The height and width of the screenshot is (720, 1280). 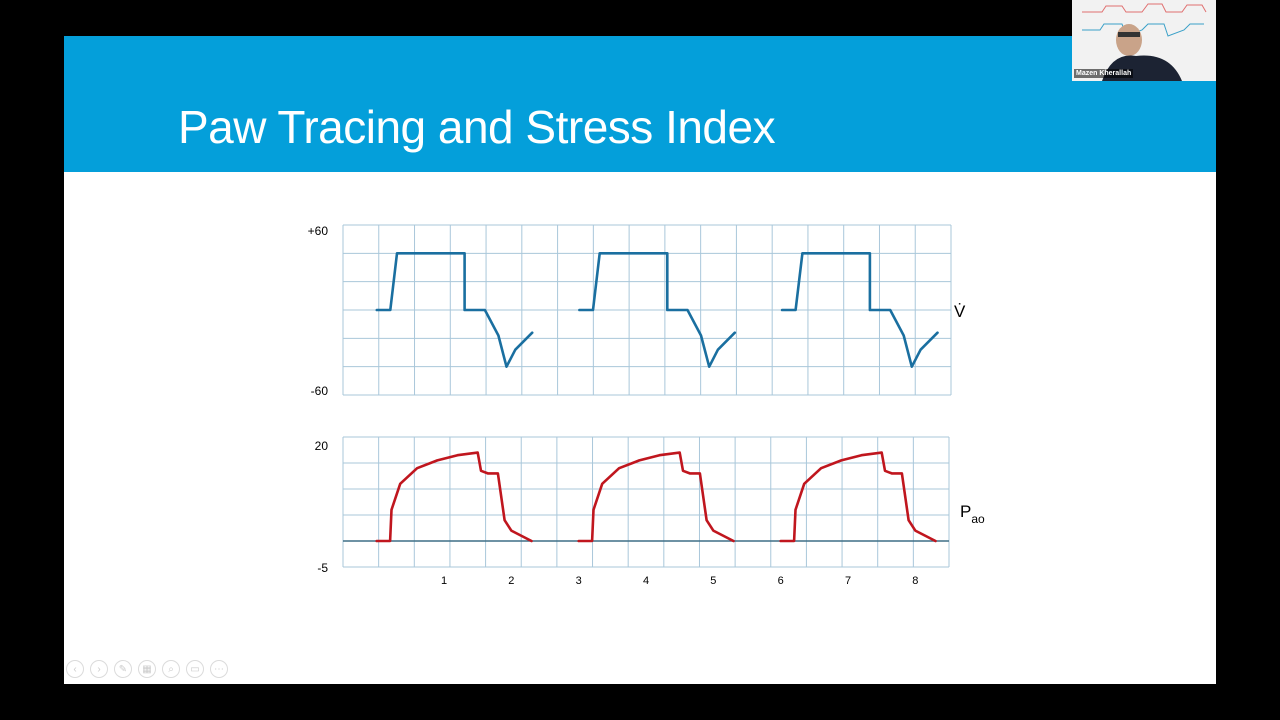 I want to click on pressure-ymin-label: -5, so click(x=322, y=568).